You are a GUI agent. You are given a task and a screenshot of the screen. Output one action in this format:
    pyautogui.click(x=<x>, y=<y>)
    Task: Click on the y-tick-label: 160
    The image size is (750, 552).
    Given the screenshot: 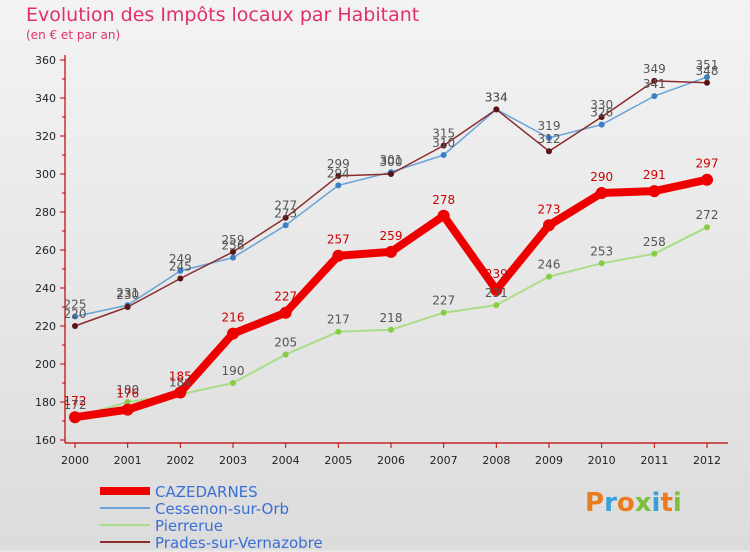 What is the action you would take?
    pyautogui.click(x=45, y=440)
    